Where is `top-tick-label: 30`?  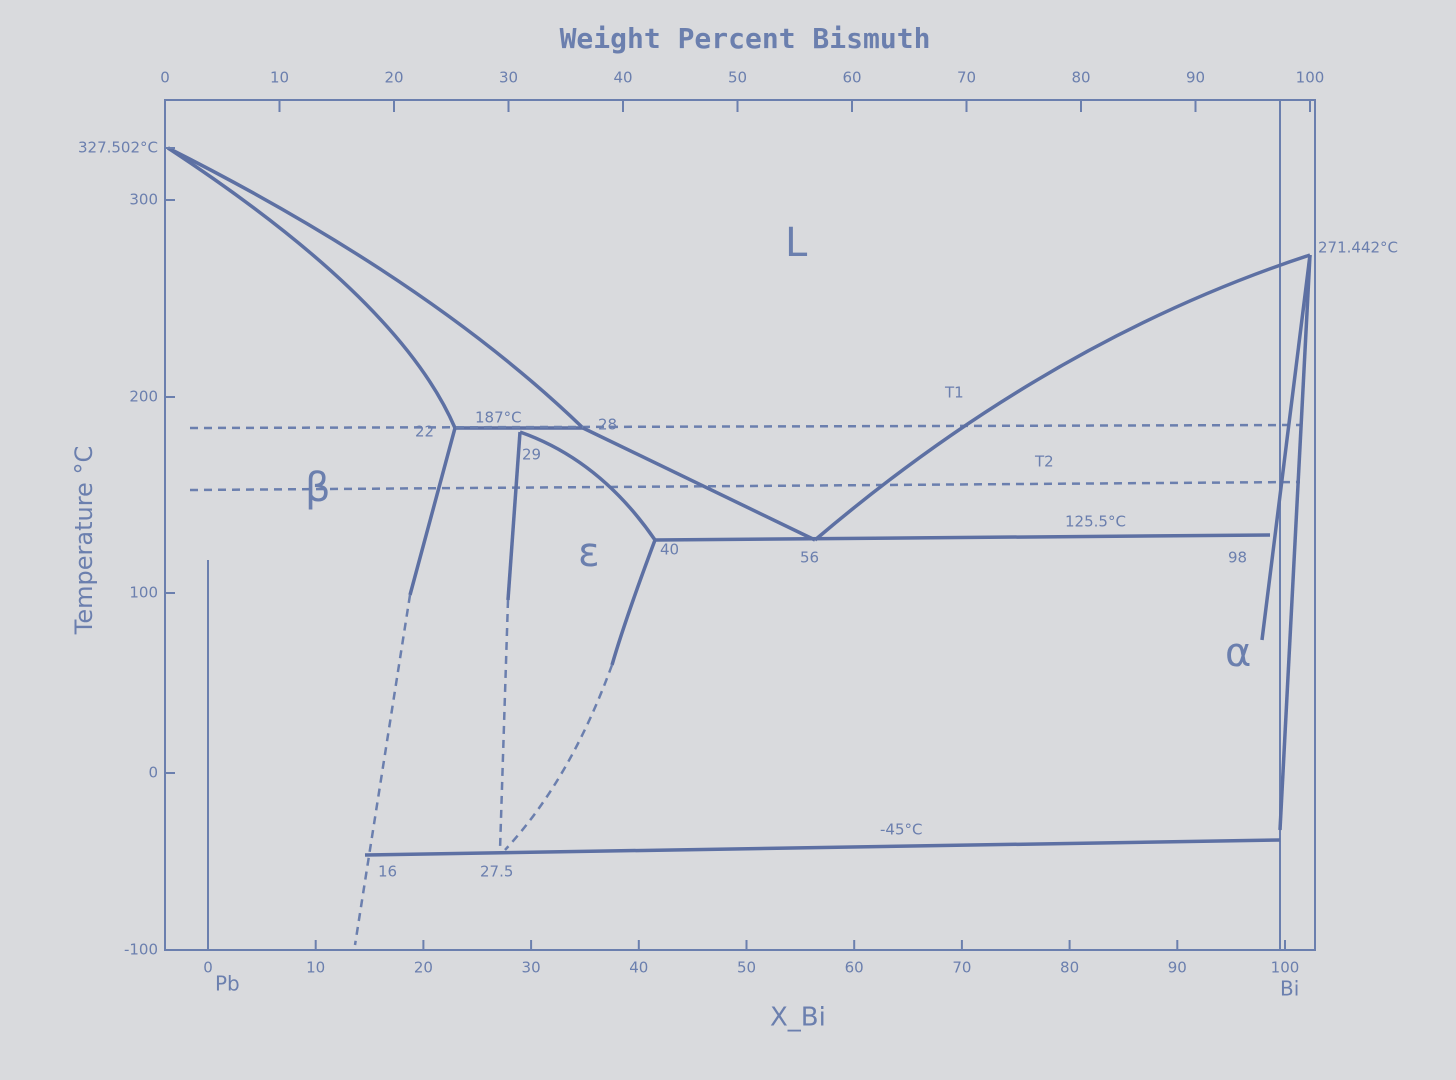 top-tick-label: 30 is located at coordinates (508, 78).